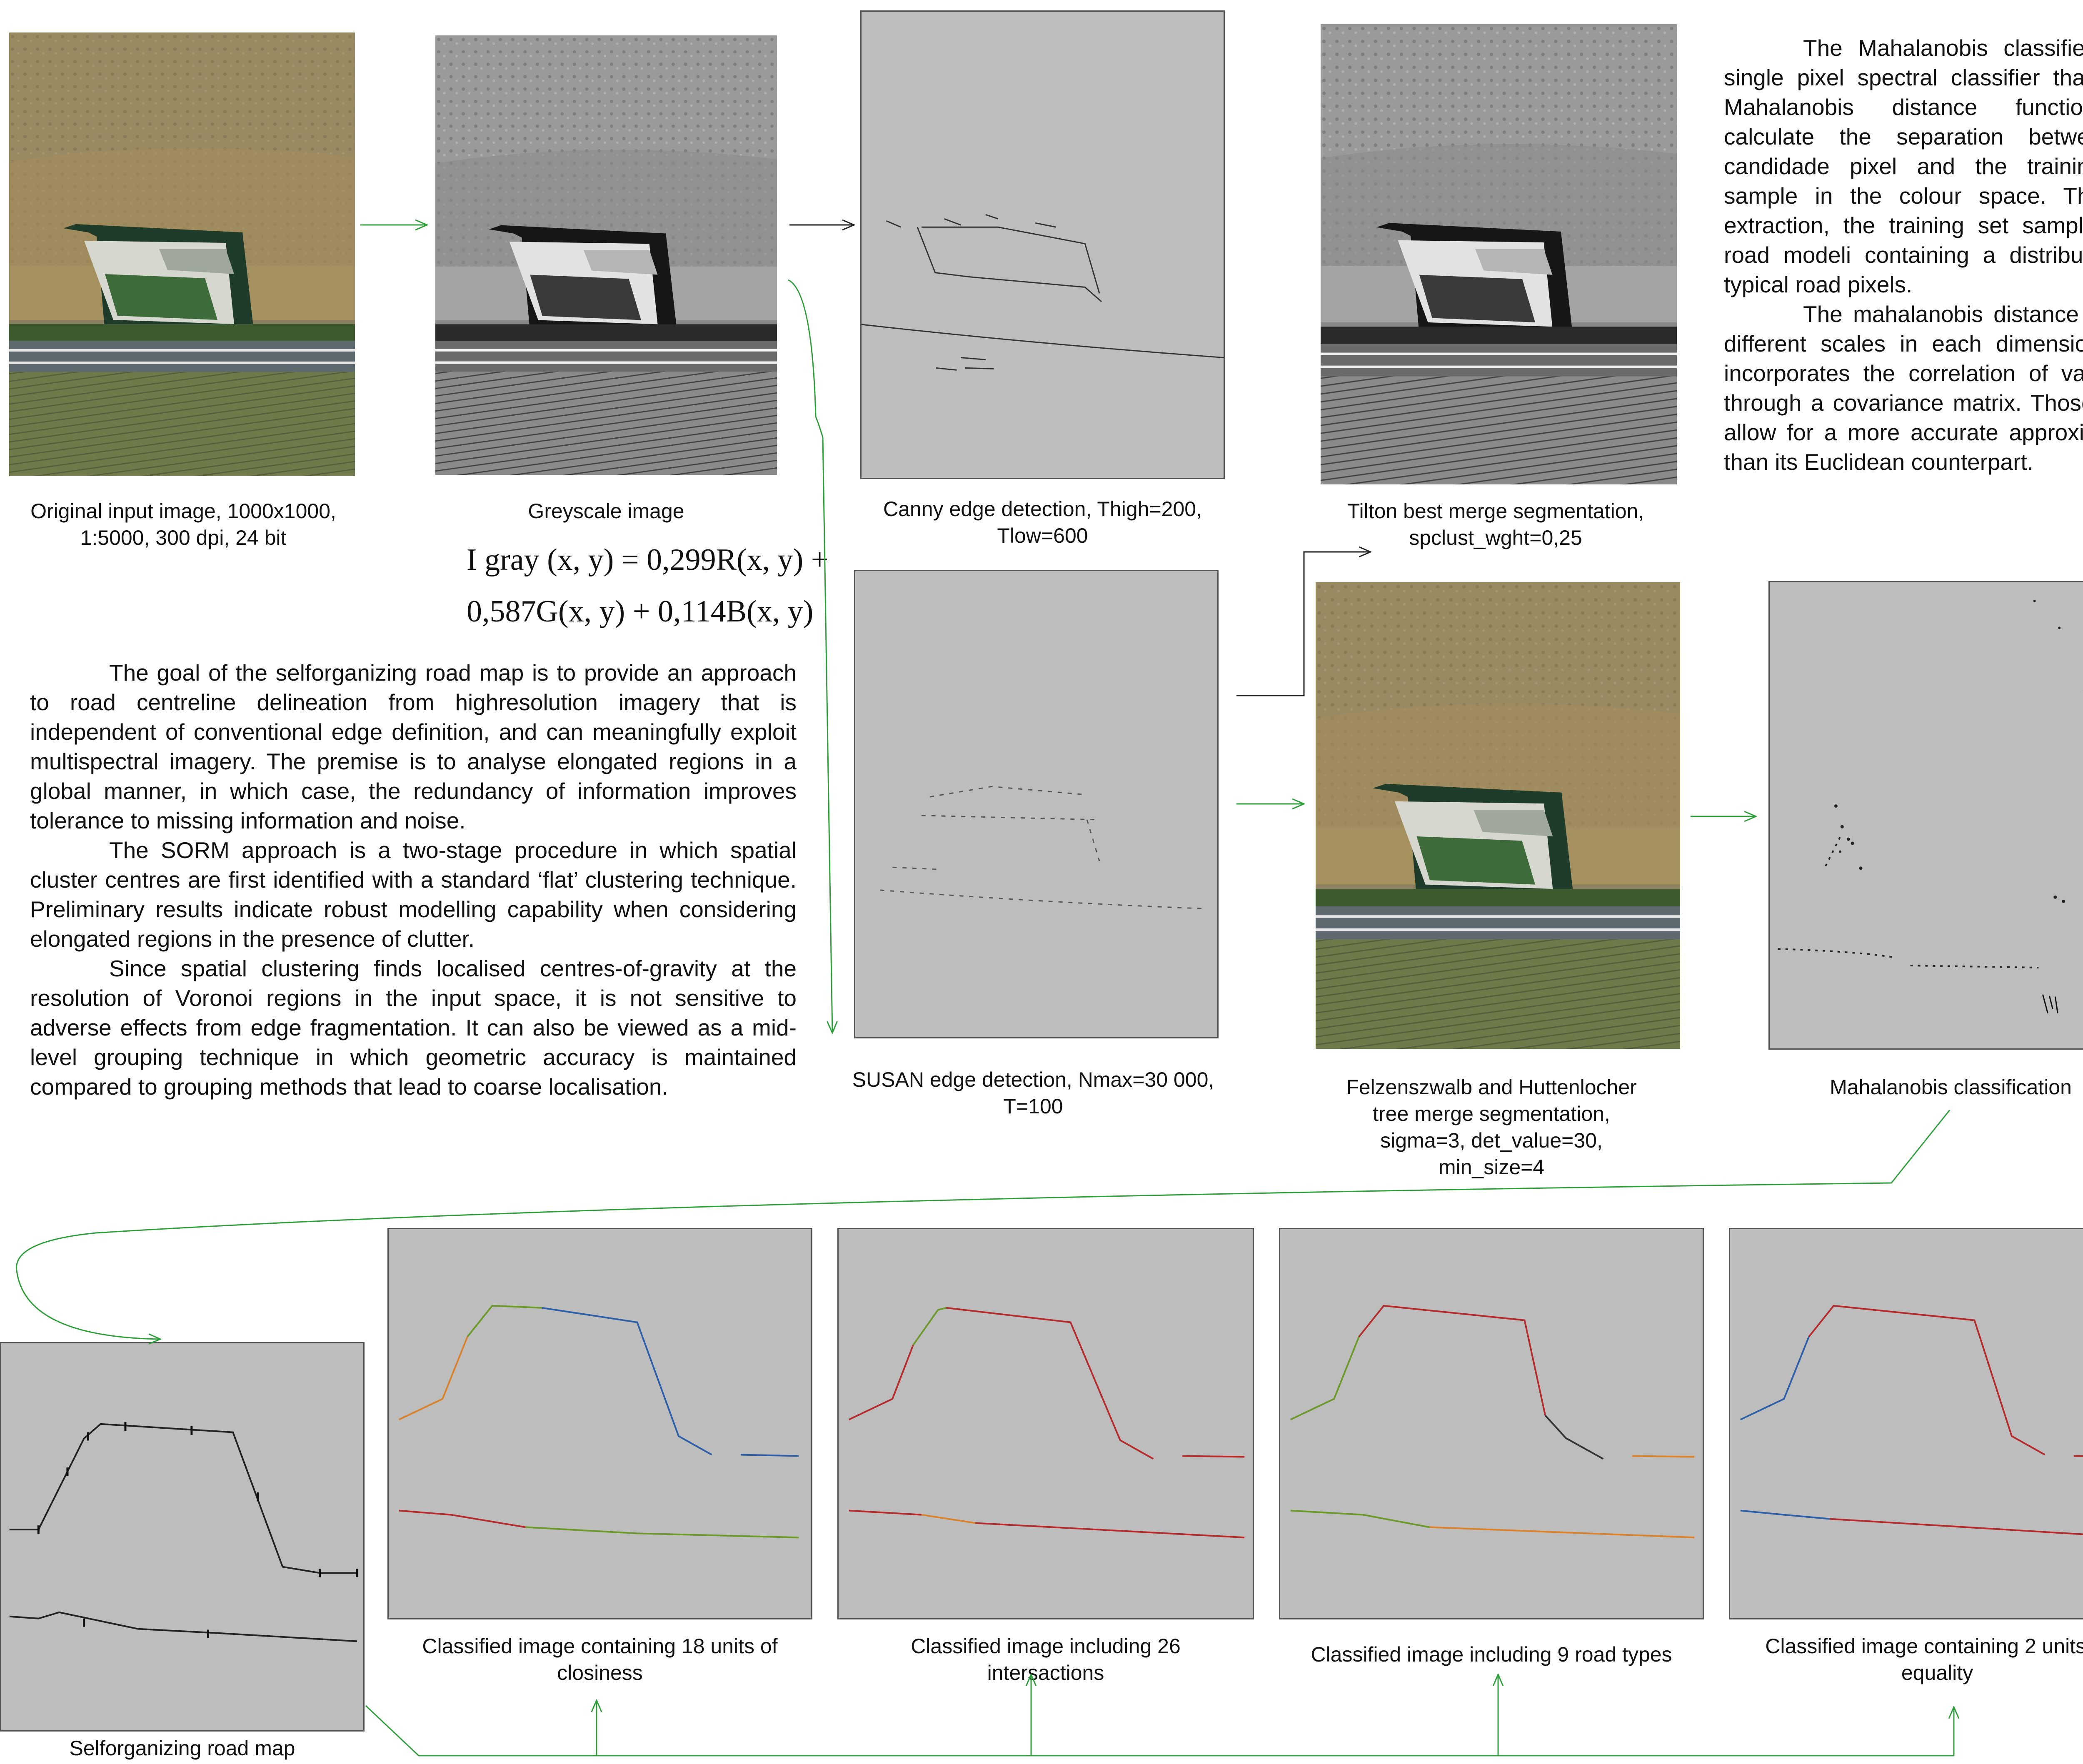 Image resolution: width=2083 pixels, height=1764 pixels. Describe the element at coordinates (183, 1537) in the screenshot. I see `sorm-road-map-image` at that location.